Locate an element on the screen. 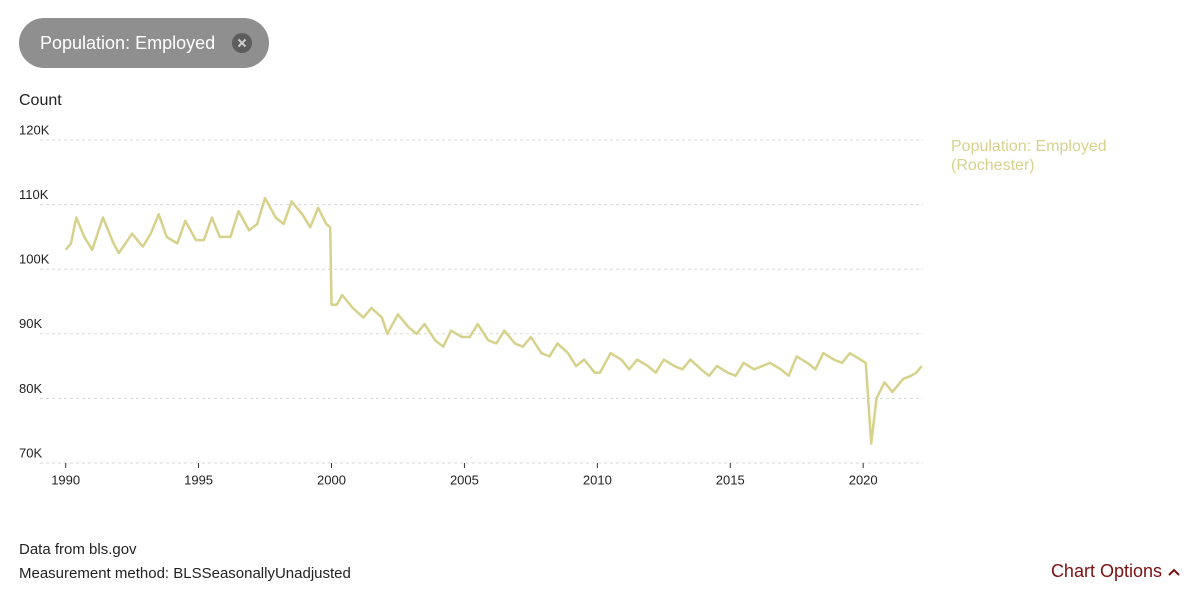  filter-chip-label: Population: Employed is located at coordinates (128, 42).